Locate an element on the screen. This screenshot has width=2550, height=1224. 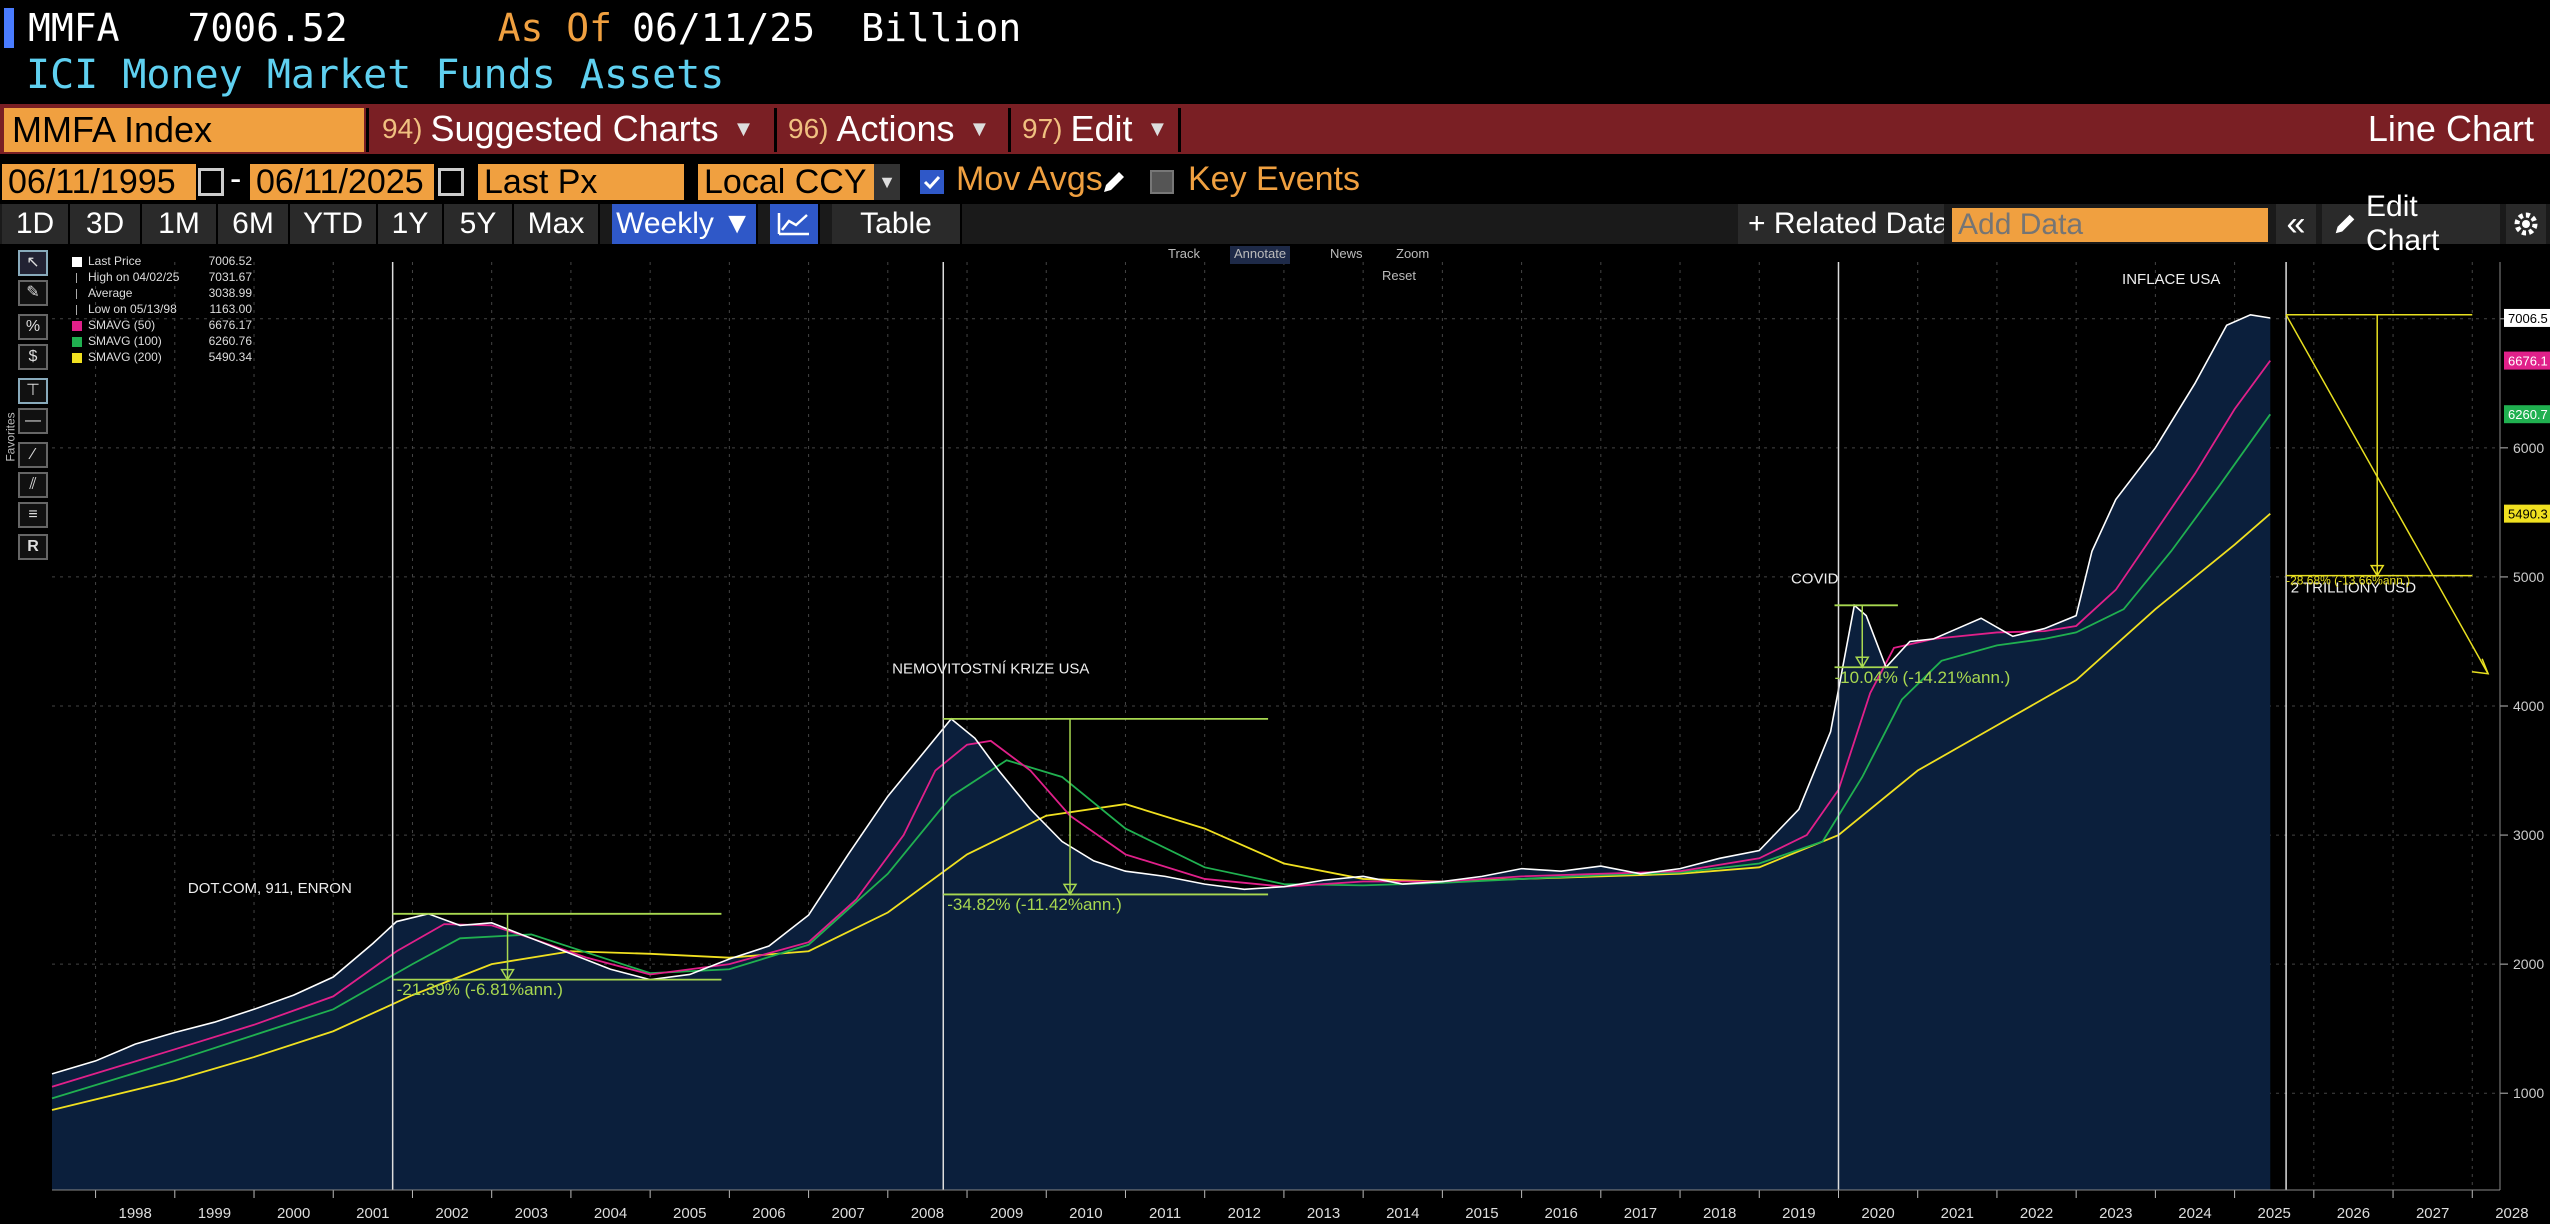
period-button-5y: 5Y is located at coordinates (479, 224).